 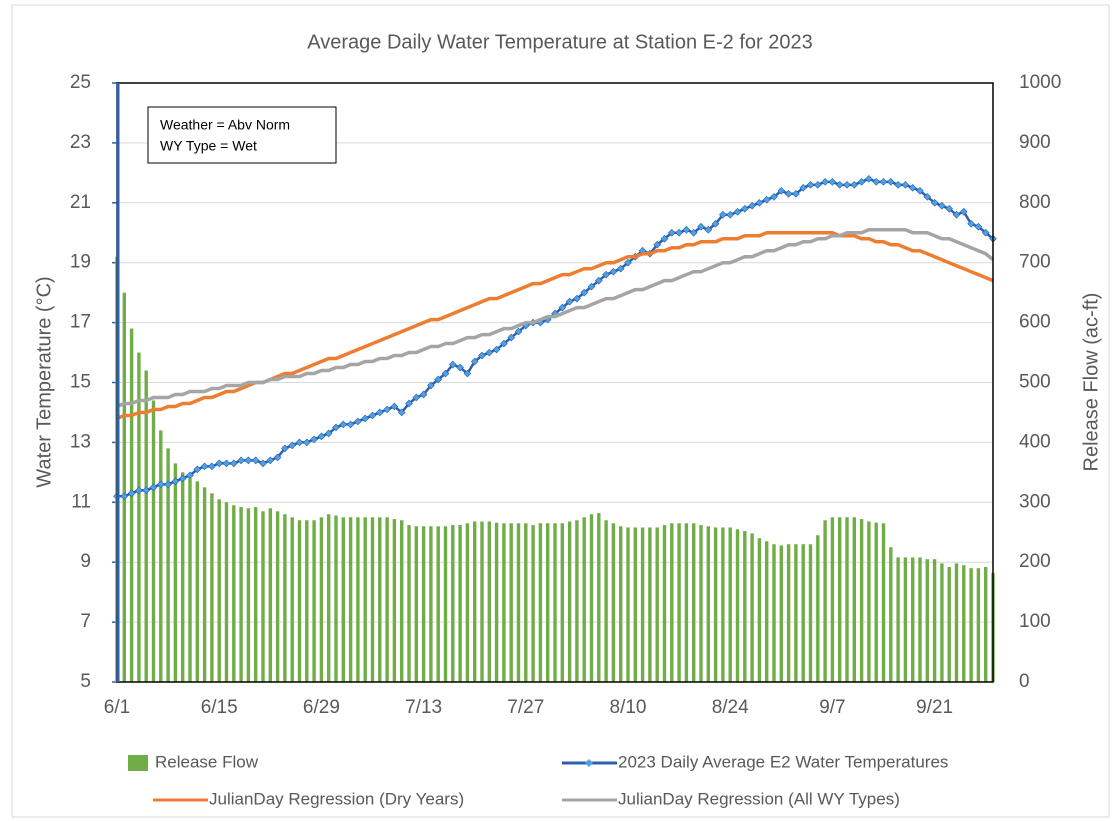 What do you see at coordinates (208, 146) in the screenshot?
I see `annotation: WY Type = Wet` at bounding box center [208, 146].